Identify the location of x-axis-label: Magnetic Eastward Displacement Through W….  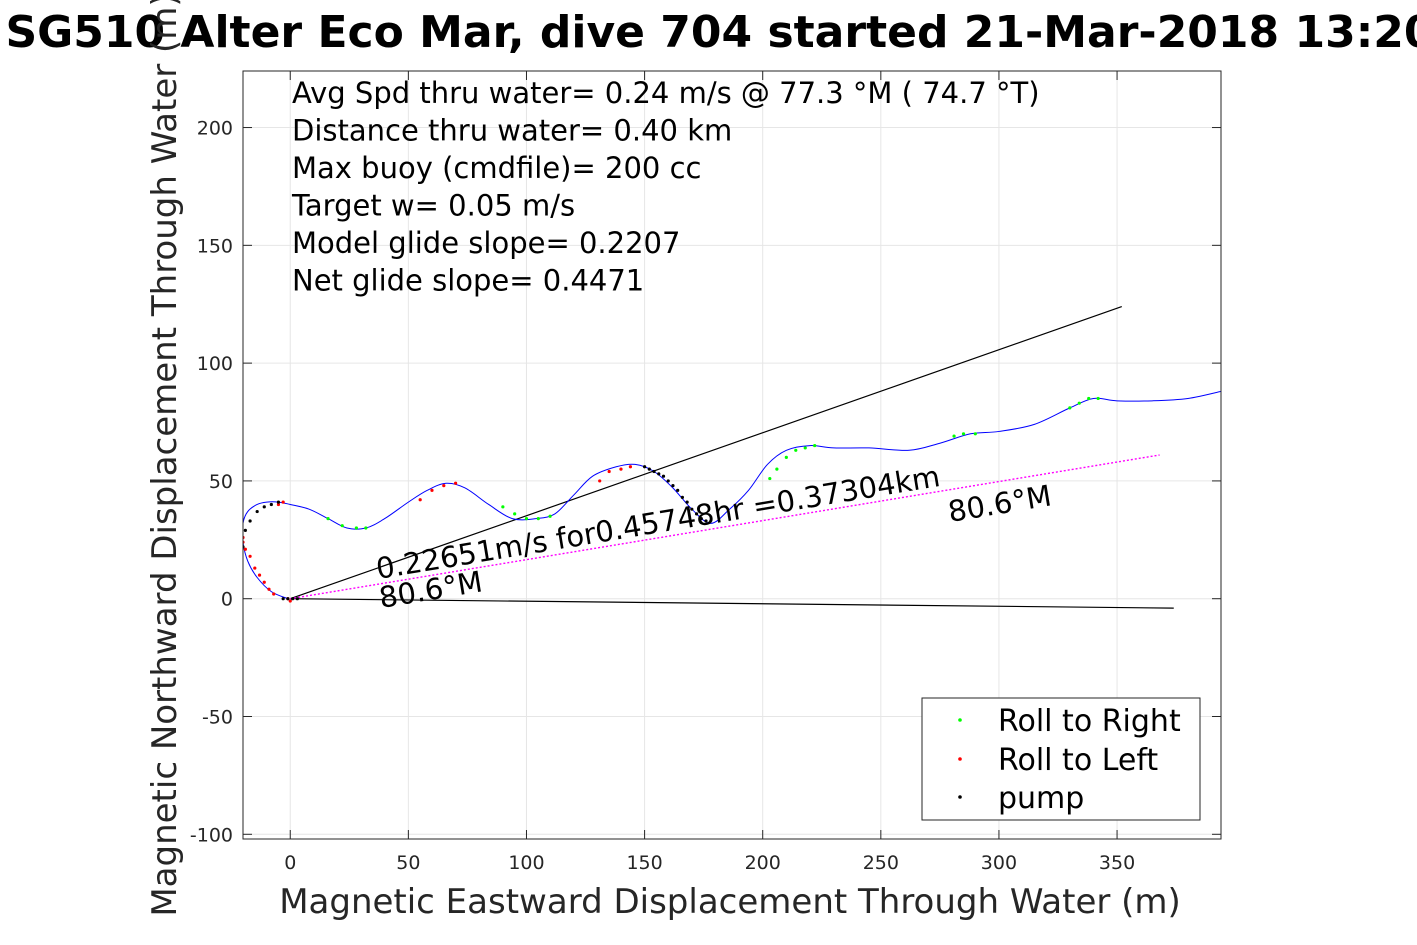
(730, 902).